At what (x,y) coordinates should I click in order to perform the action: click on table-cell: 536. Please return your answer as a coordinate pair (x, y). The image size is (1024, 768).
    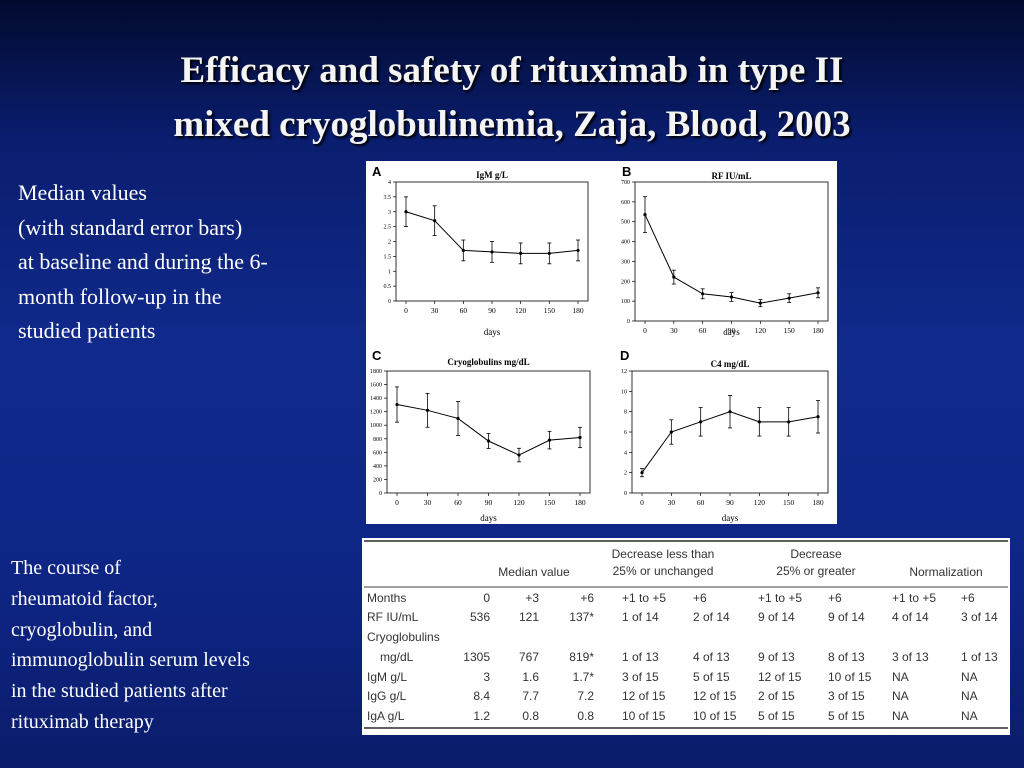
    Looking at the image, I should click on (480, 617).